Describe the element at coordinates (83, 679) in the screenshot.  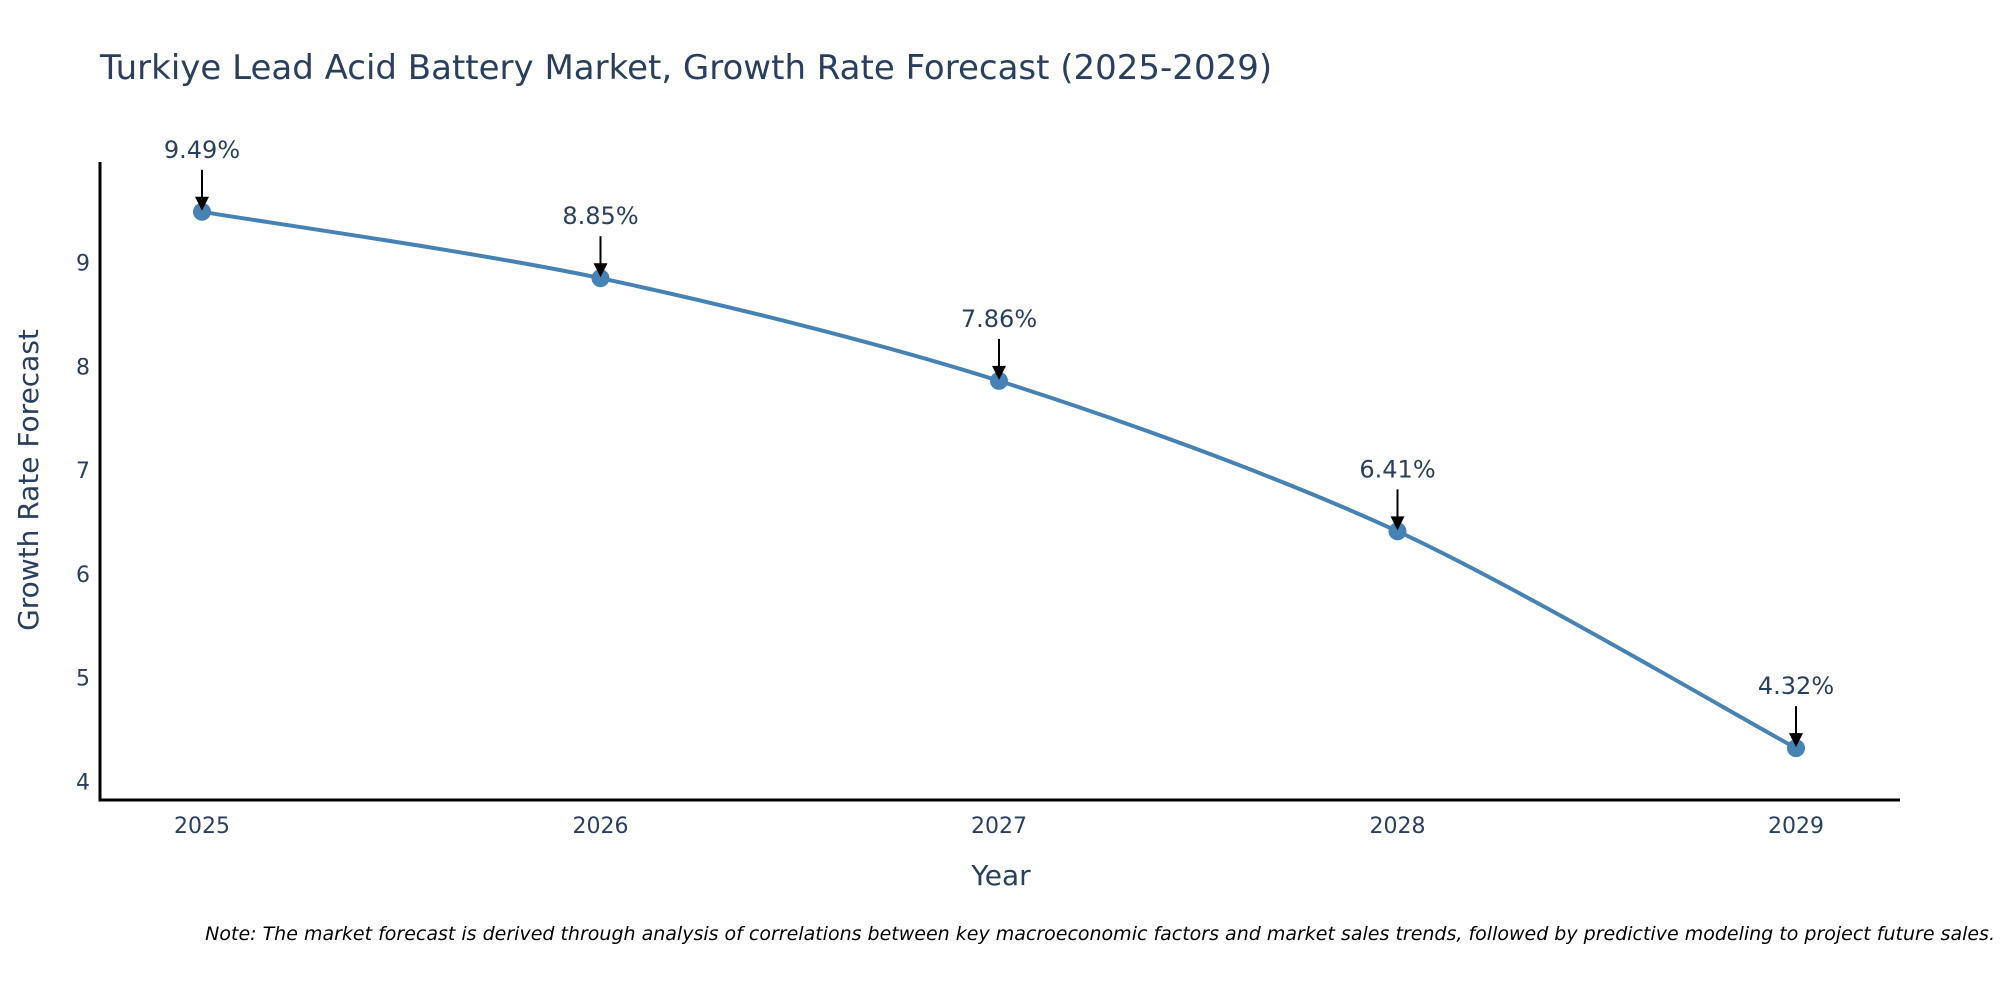
I see `y-tick-label: 5` at that location.